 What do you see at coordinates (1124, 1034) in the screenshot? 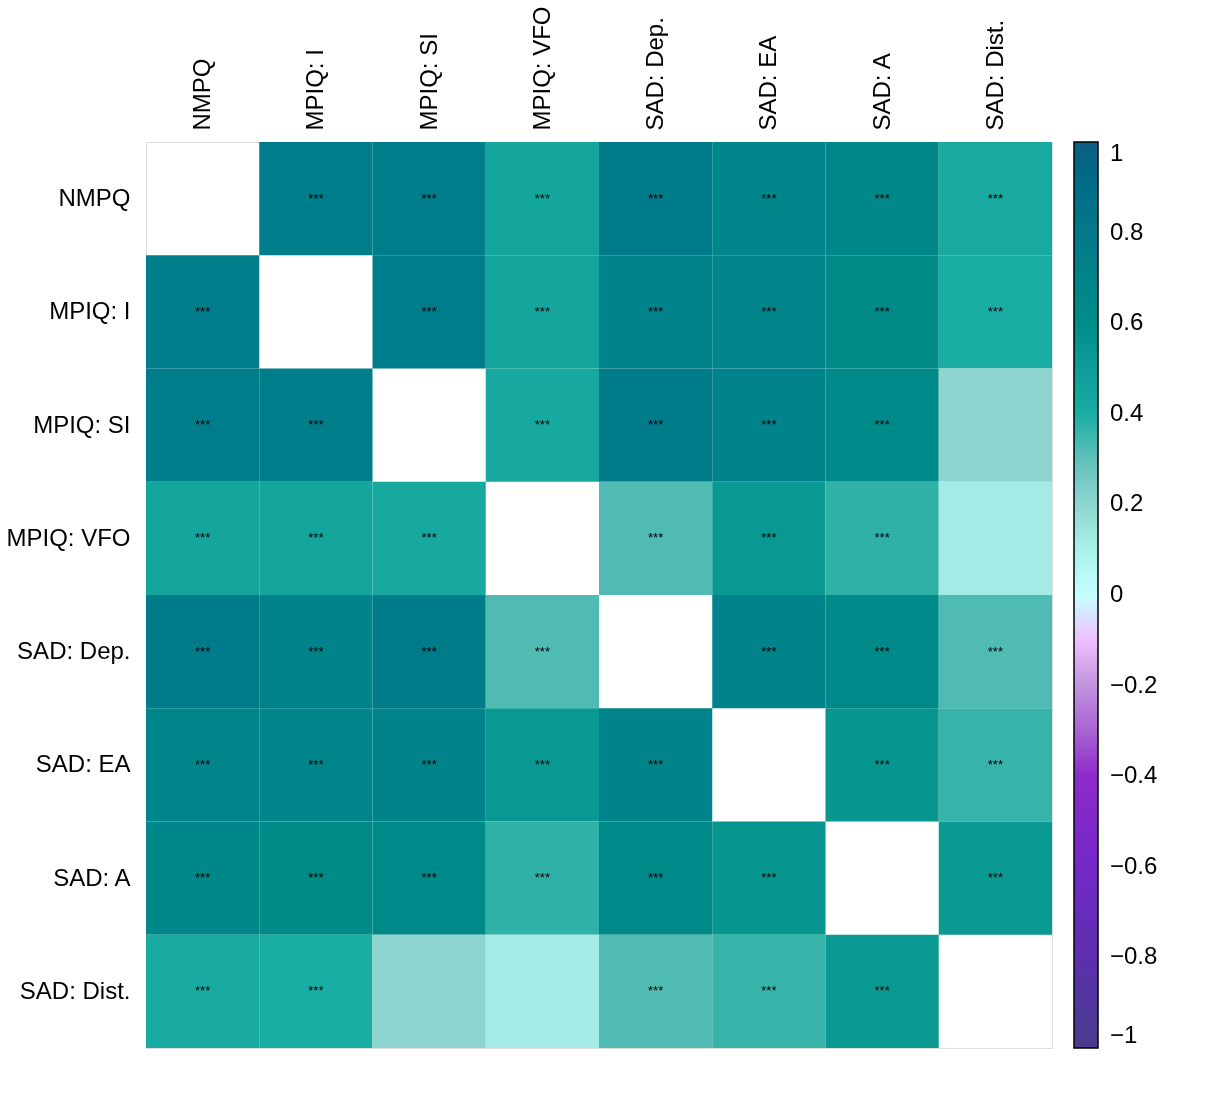
I see `color-bar-label: −1` at bounding box center [1124, 1034].